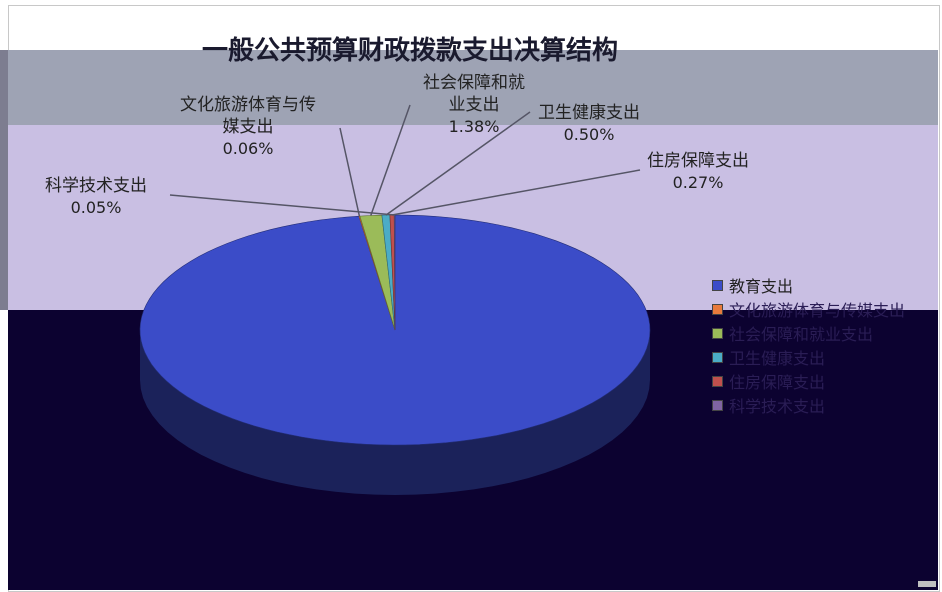 The width and height of the screenshot is (942, 592). Describe the element at coordinates (589, 113) in the screenshot. I see `data-label-health-name: 卫生健康支出` at that location.